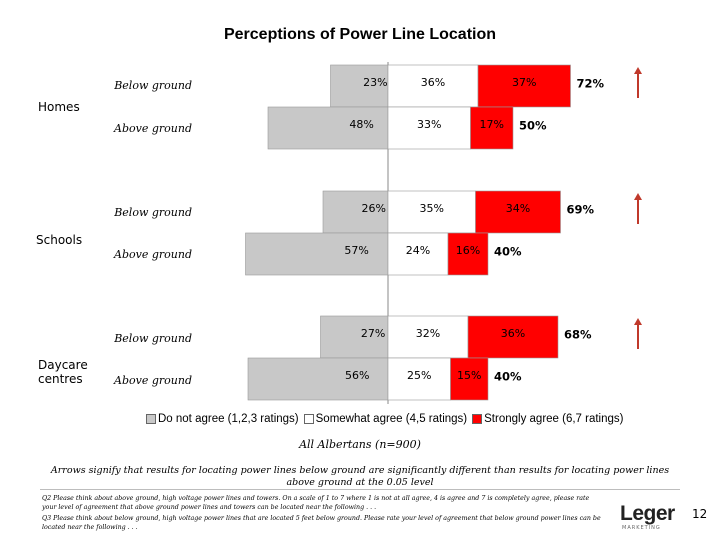  Describe the element at coordinates (318, 379) in the screenshot. I see `bar-2-1-do-not-agree` at that location.